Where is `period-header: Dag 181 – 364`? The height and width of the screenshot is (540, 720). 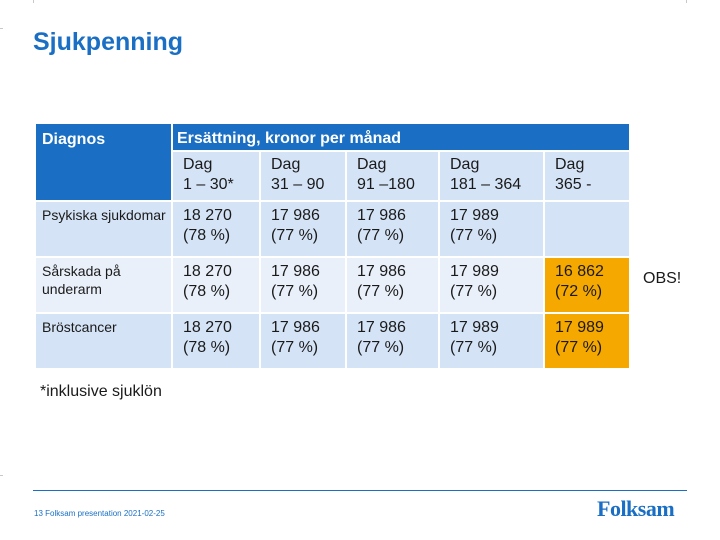 period-header: Dag 181 – 364 is located at coordinates (491, 176).